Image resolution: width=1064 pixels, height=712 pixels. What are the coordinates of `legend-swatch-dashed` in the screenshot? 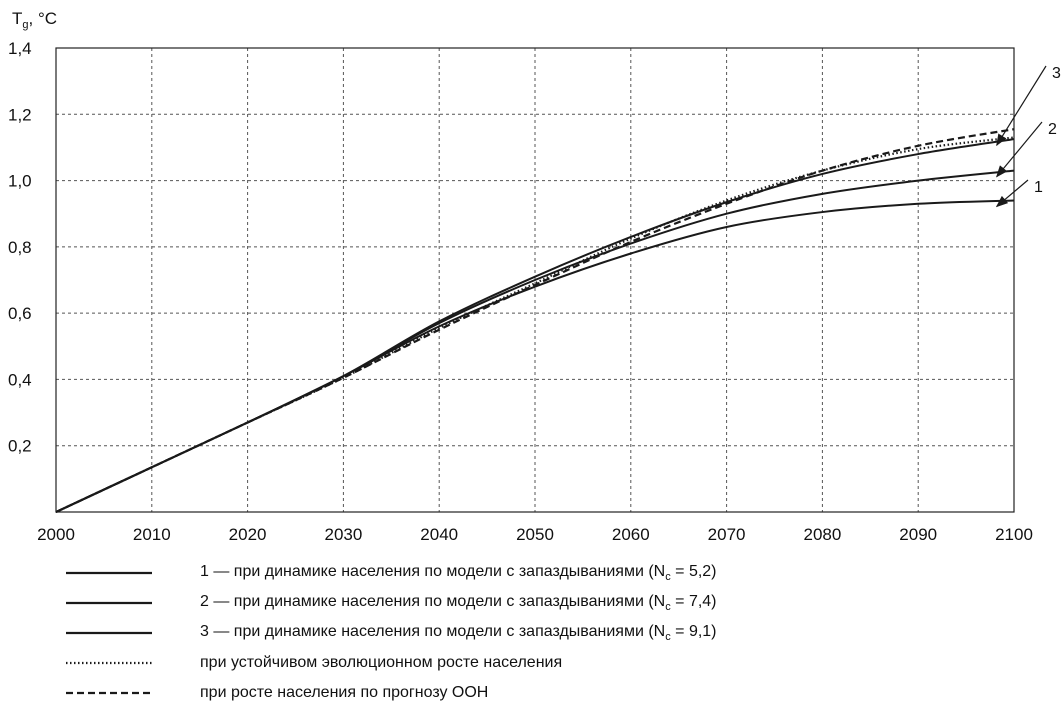 It's located at (109, 693).